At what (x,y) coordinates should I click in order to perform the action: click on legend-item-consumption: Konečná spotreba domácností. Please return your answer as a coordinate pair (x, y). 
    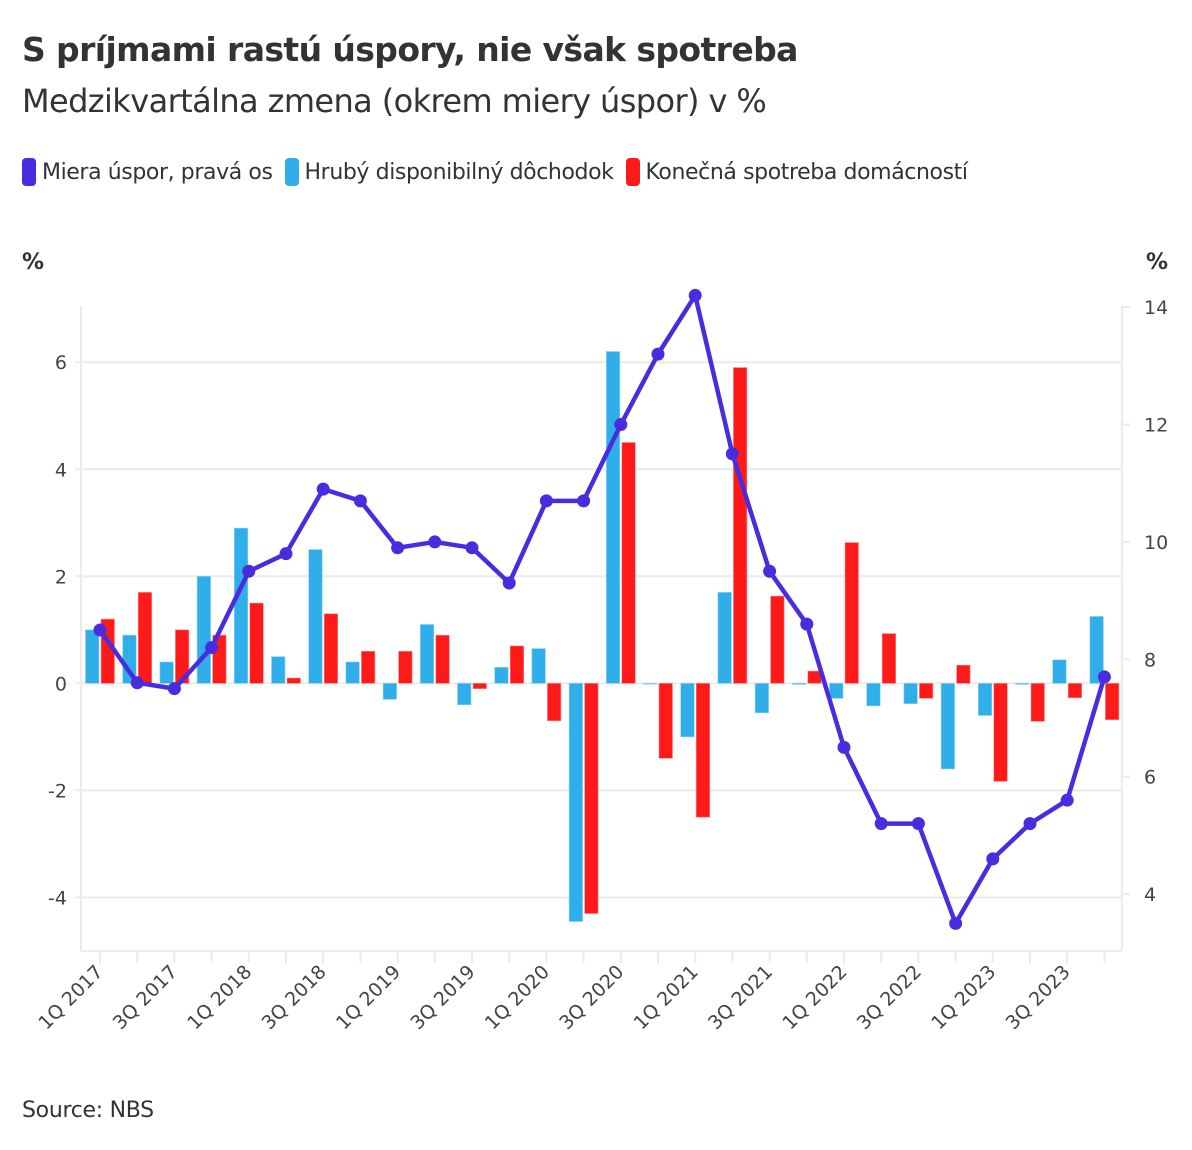
    Looking at the image, I should click on (796, 172).